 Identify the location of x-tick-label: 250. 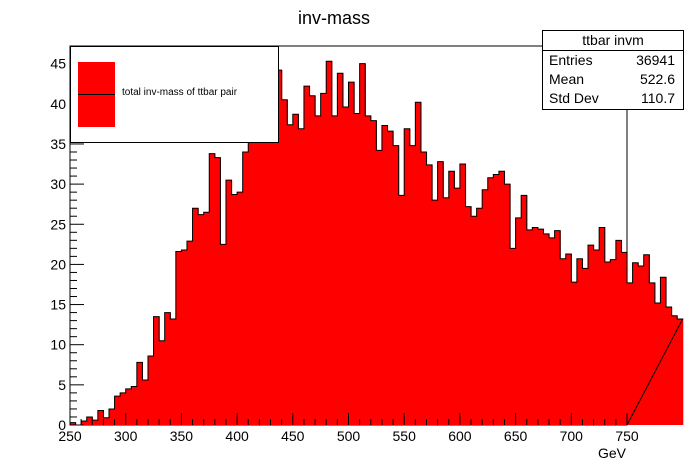
(70, 436).